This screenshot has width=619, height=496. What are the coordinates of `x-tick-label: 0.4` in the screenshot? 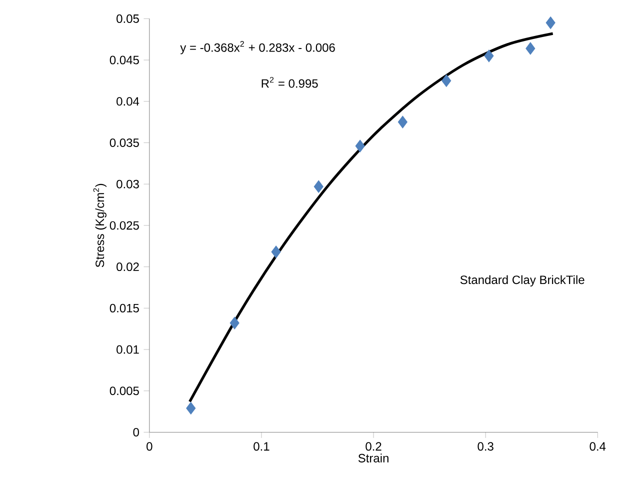 It's located at (598, 446).